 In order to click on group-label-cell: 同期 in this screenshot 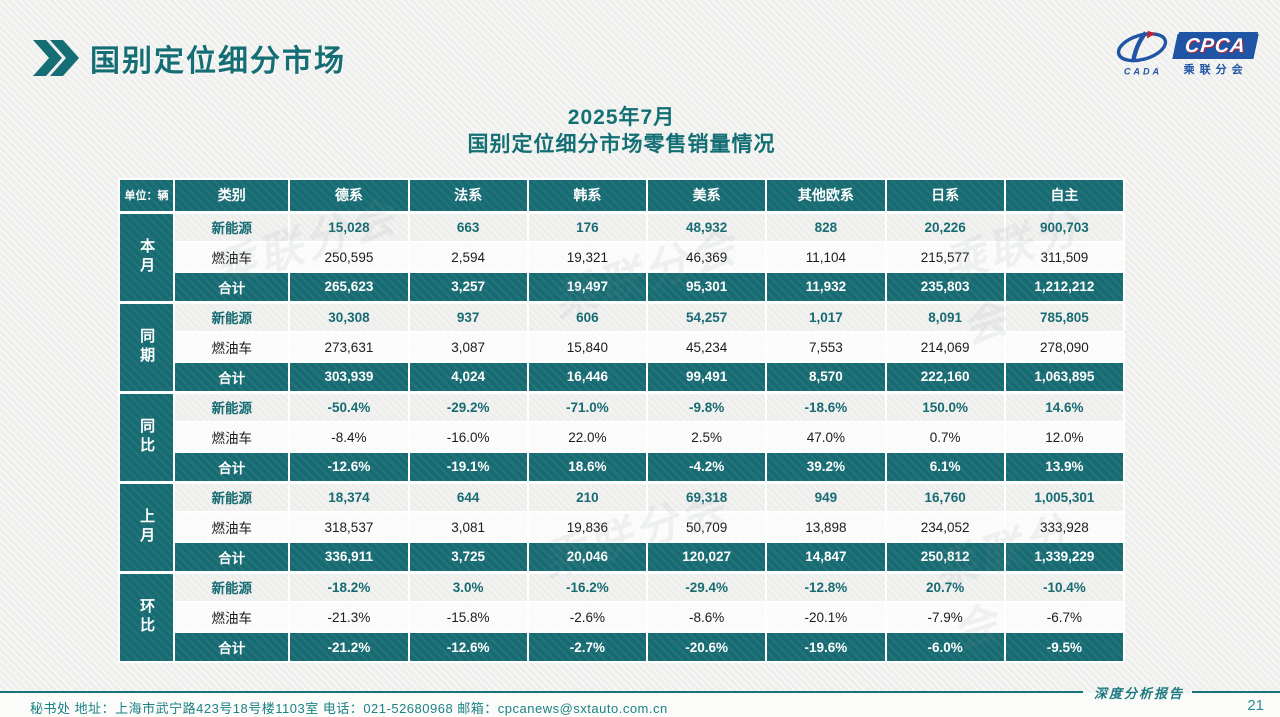, I will do `click(146, 346)`.